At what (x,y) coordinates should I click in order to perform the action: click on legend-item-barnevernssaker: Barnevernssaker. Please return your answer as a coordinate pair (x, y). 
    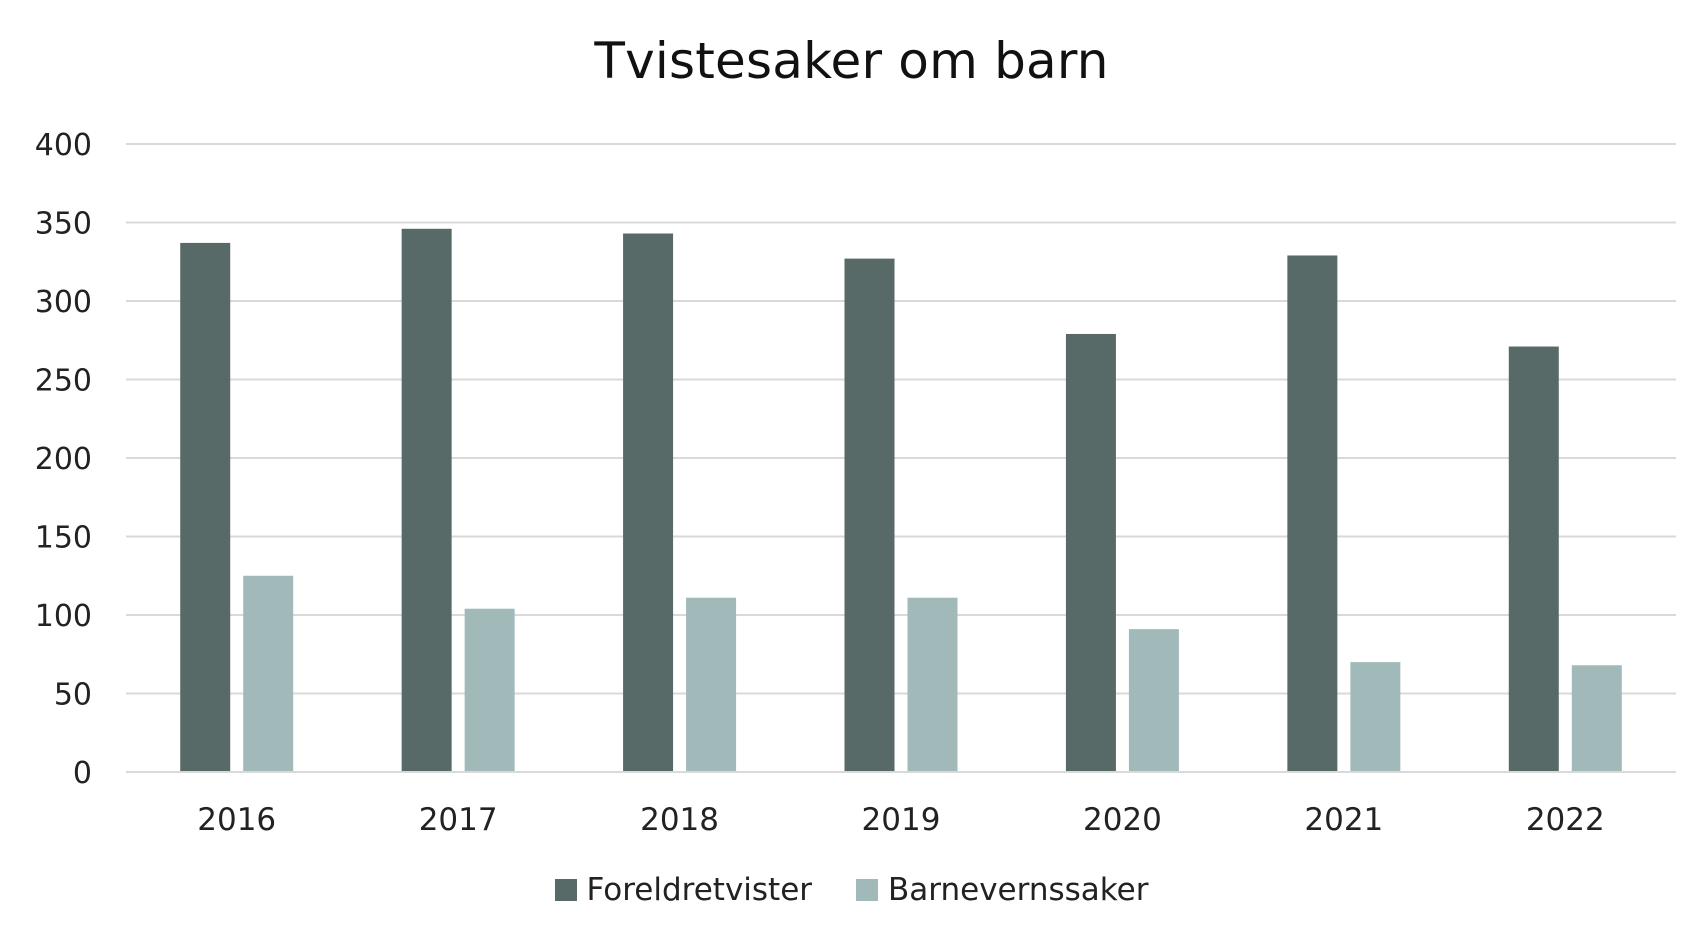
    Looking at the image, I should click on (1002, 890).